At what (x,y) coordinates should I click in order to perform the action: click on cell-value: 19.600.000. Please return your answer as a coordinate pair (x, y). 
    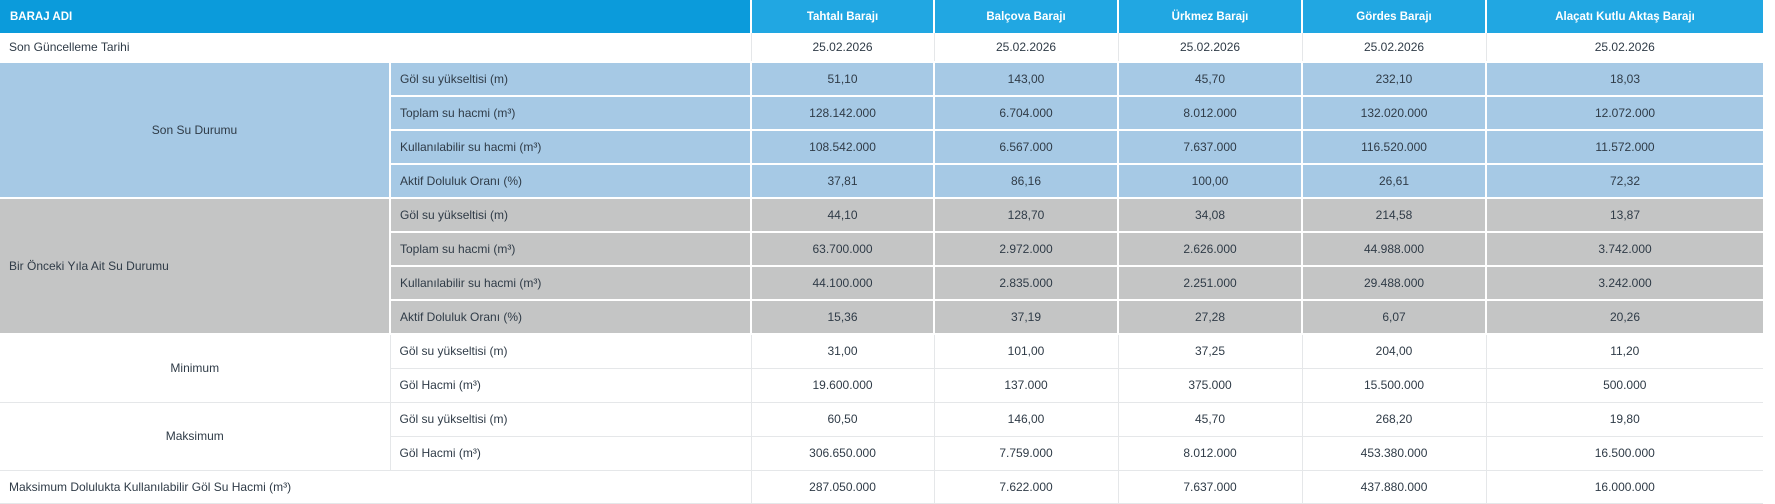
    Looking at the image, I should click on (842, 385).